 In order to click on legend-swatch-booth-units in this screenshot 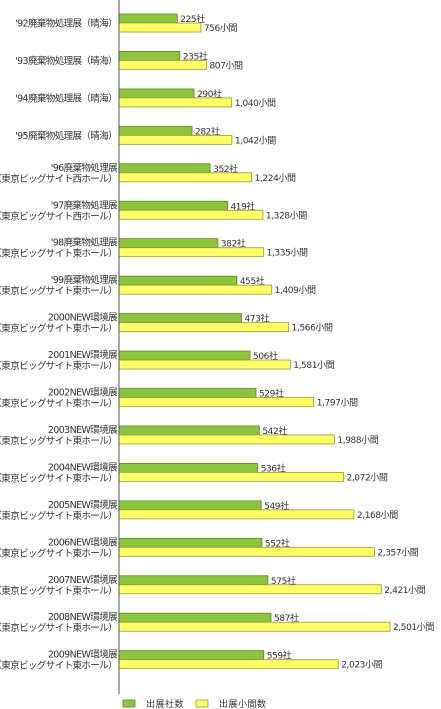, I will do `click(202, 703)`.